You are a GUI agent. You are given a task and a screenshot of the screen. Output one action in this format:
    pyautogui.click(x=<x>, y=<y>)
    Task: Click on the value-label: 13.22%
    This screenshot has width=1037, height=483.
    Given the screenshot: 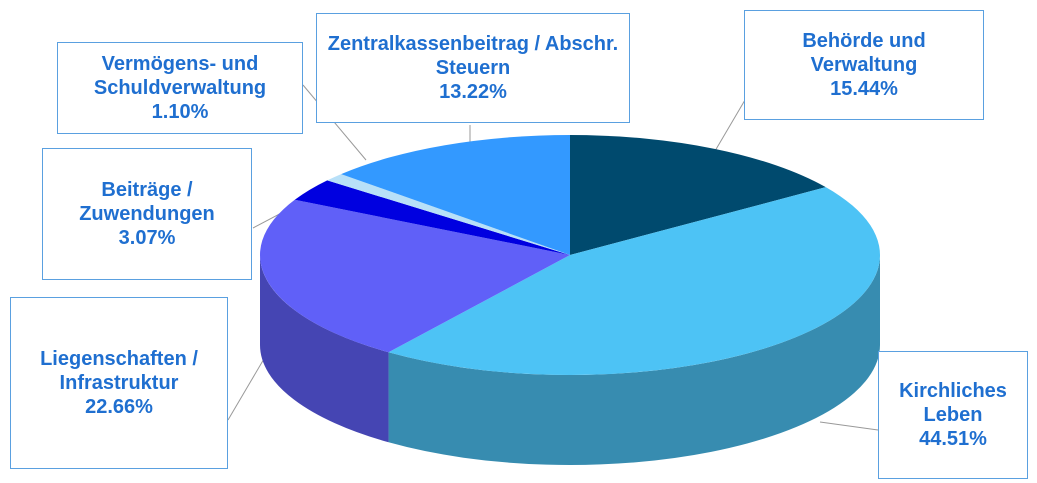 What is the action you would take?
    pyautogui.click(x=473, y=92)
    